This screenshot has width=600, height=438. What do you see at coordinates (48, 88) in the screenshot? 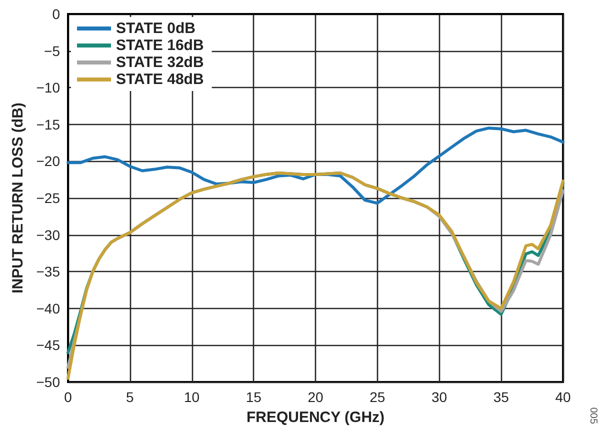
I see `y-tick-label: −10` at bounding box center [48, 88].